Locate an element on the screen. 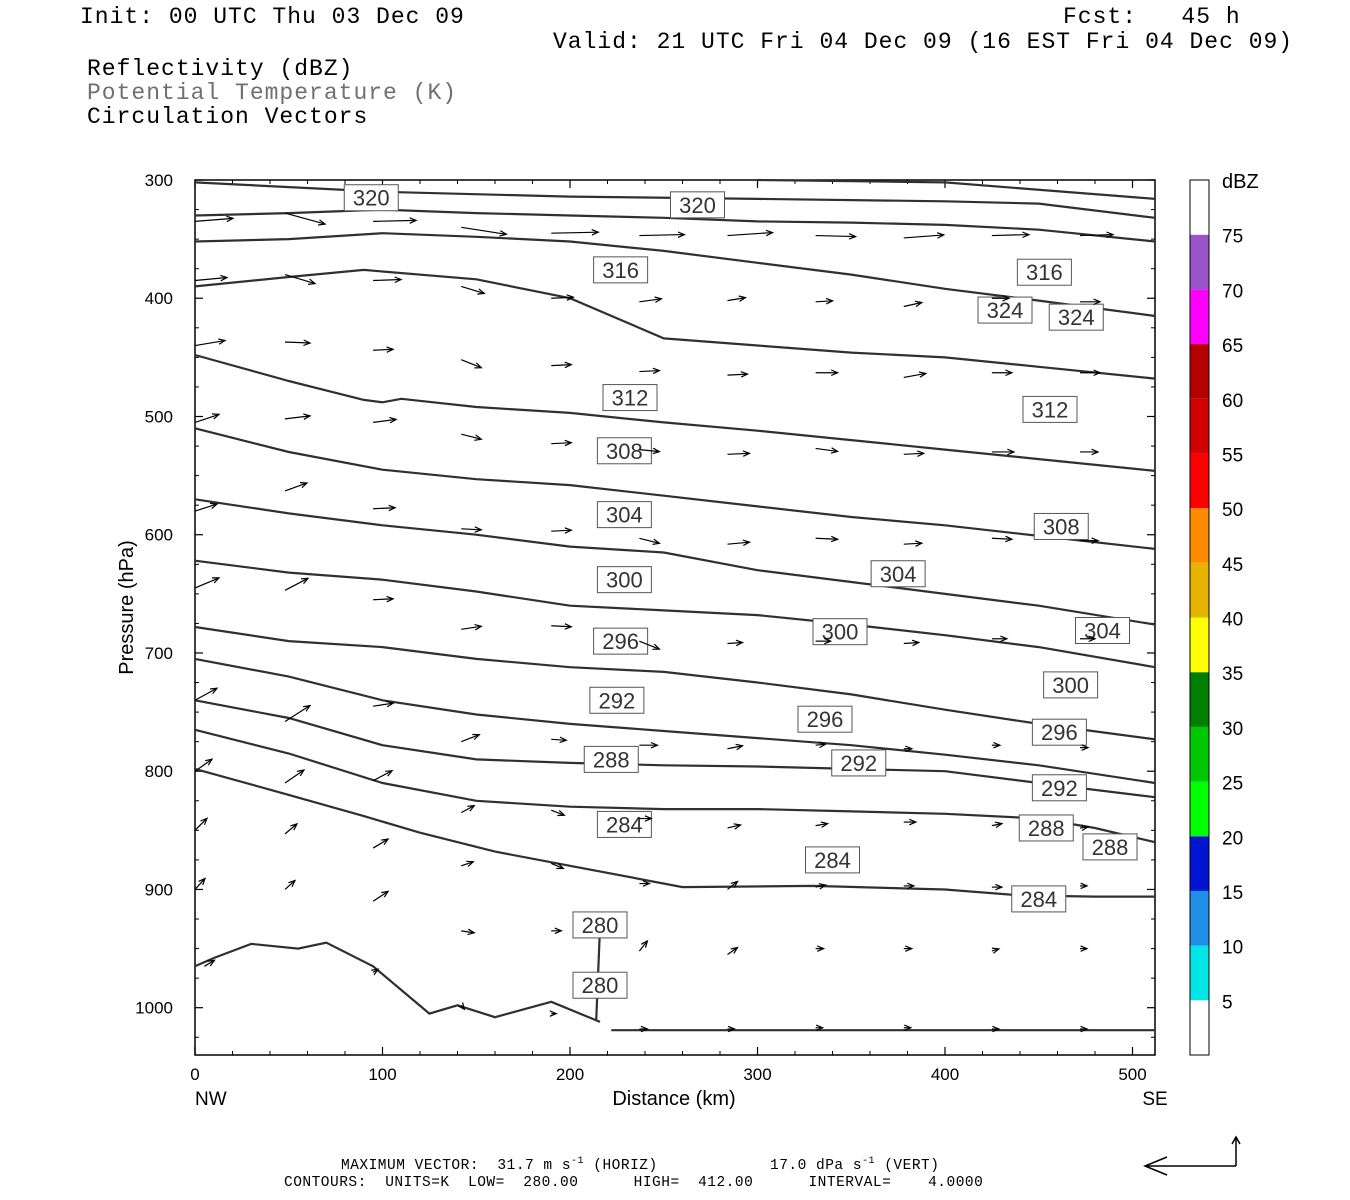 The height and width of the screenshot is (1200, 1350). x-tick-label: 0 is located at coordinates (194, 1074).